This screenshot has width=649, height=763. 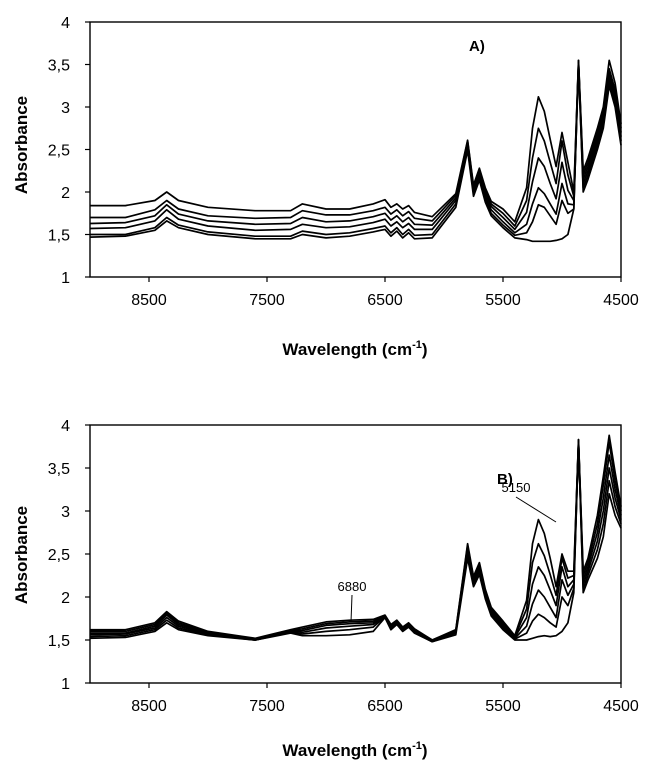 I want to click on panel-label: B), so click(x=505, y=479).